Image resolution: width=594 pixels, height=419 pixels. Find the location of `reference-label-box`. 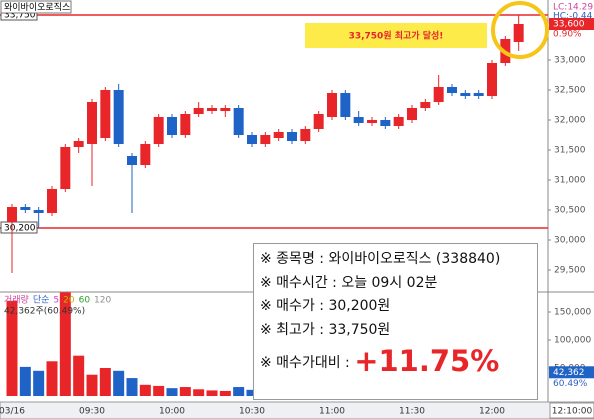

reference-label-box is located at coordinates (19, 227).